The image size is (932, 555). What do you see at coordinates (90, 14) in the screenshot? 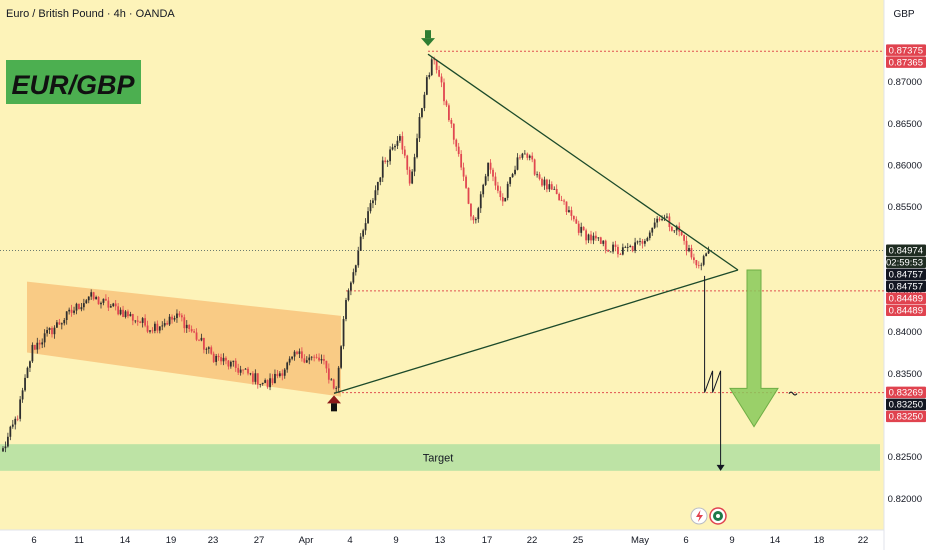
I see `symbol-title: Euro / British Pound · 4h · OANDA` at bounding box center [90, 14].